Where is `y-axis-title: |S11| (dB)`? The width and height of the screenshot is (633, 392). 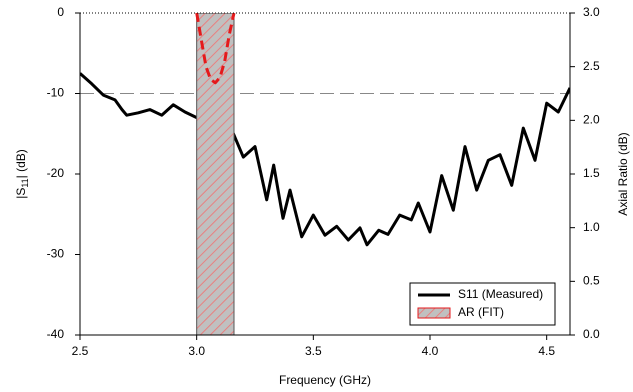 y-axis-title: |S11| (dB) is located at coordinates (22, 174).